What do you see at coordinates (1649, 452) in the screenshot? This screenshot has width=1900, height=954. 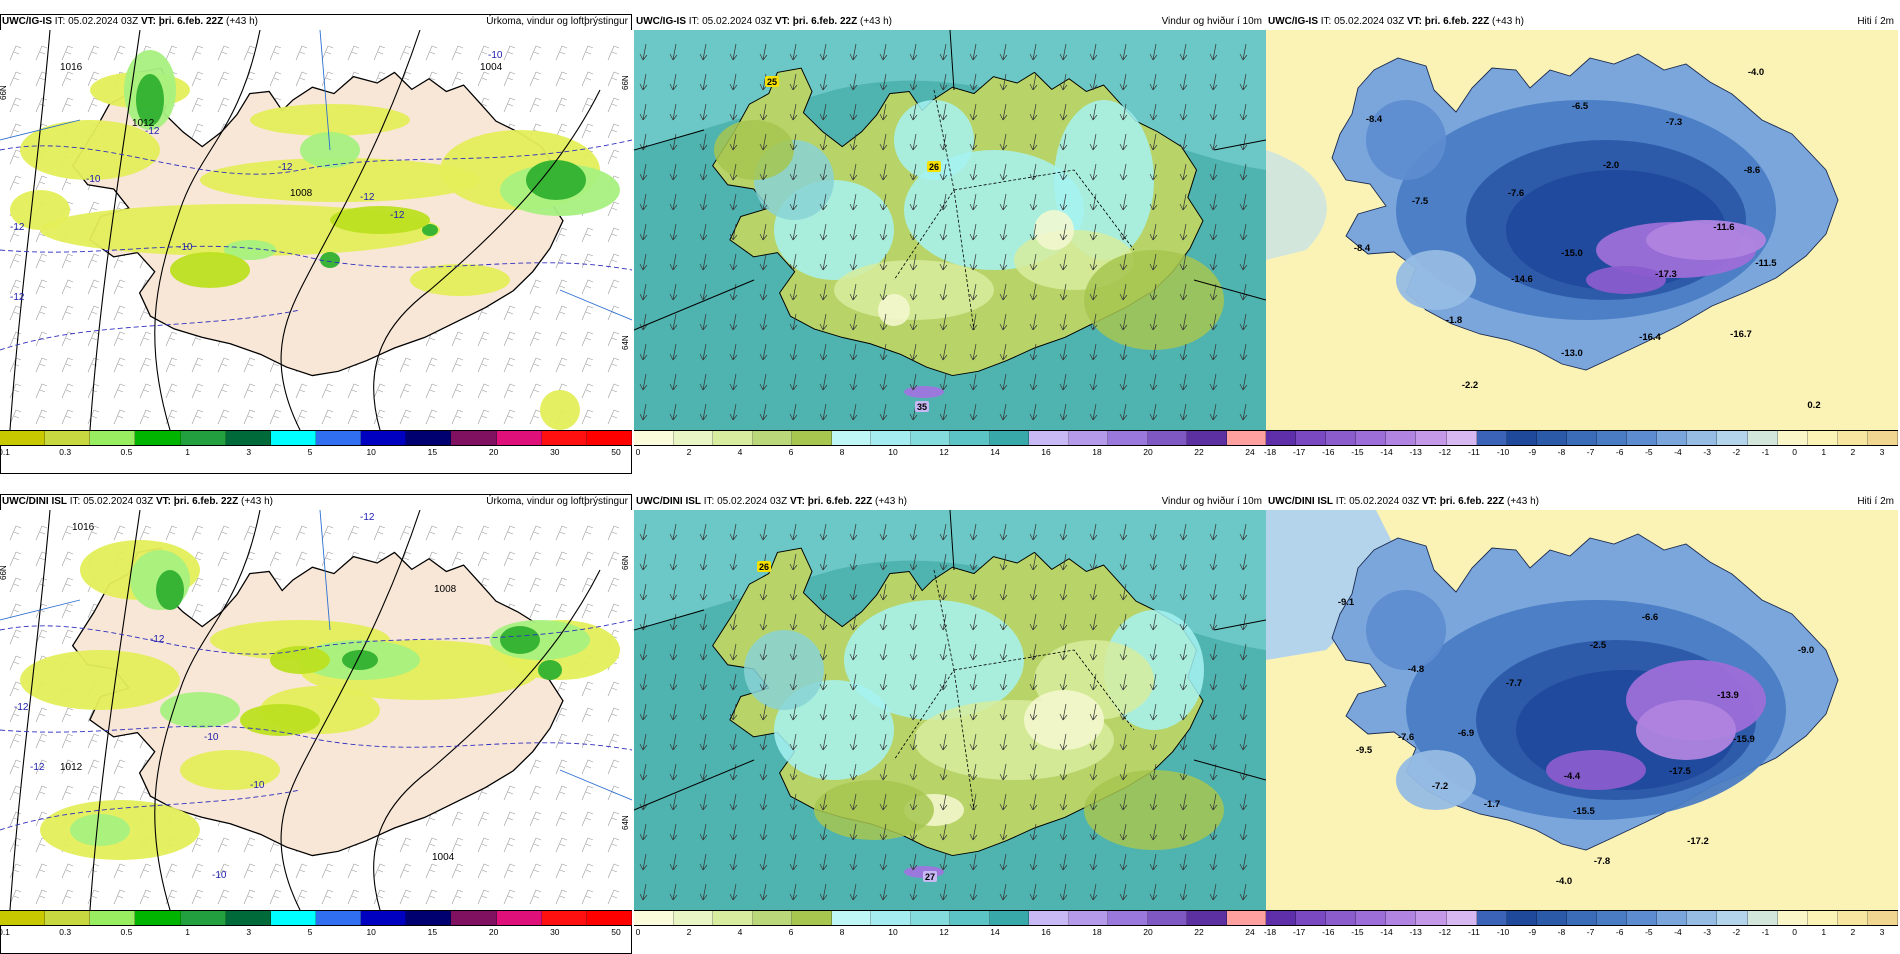 I see `colorbar-tick-label: -5` at bounding box center [1649, 452].